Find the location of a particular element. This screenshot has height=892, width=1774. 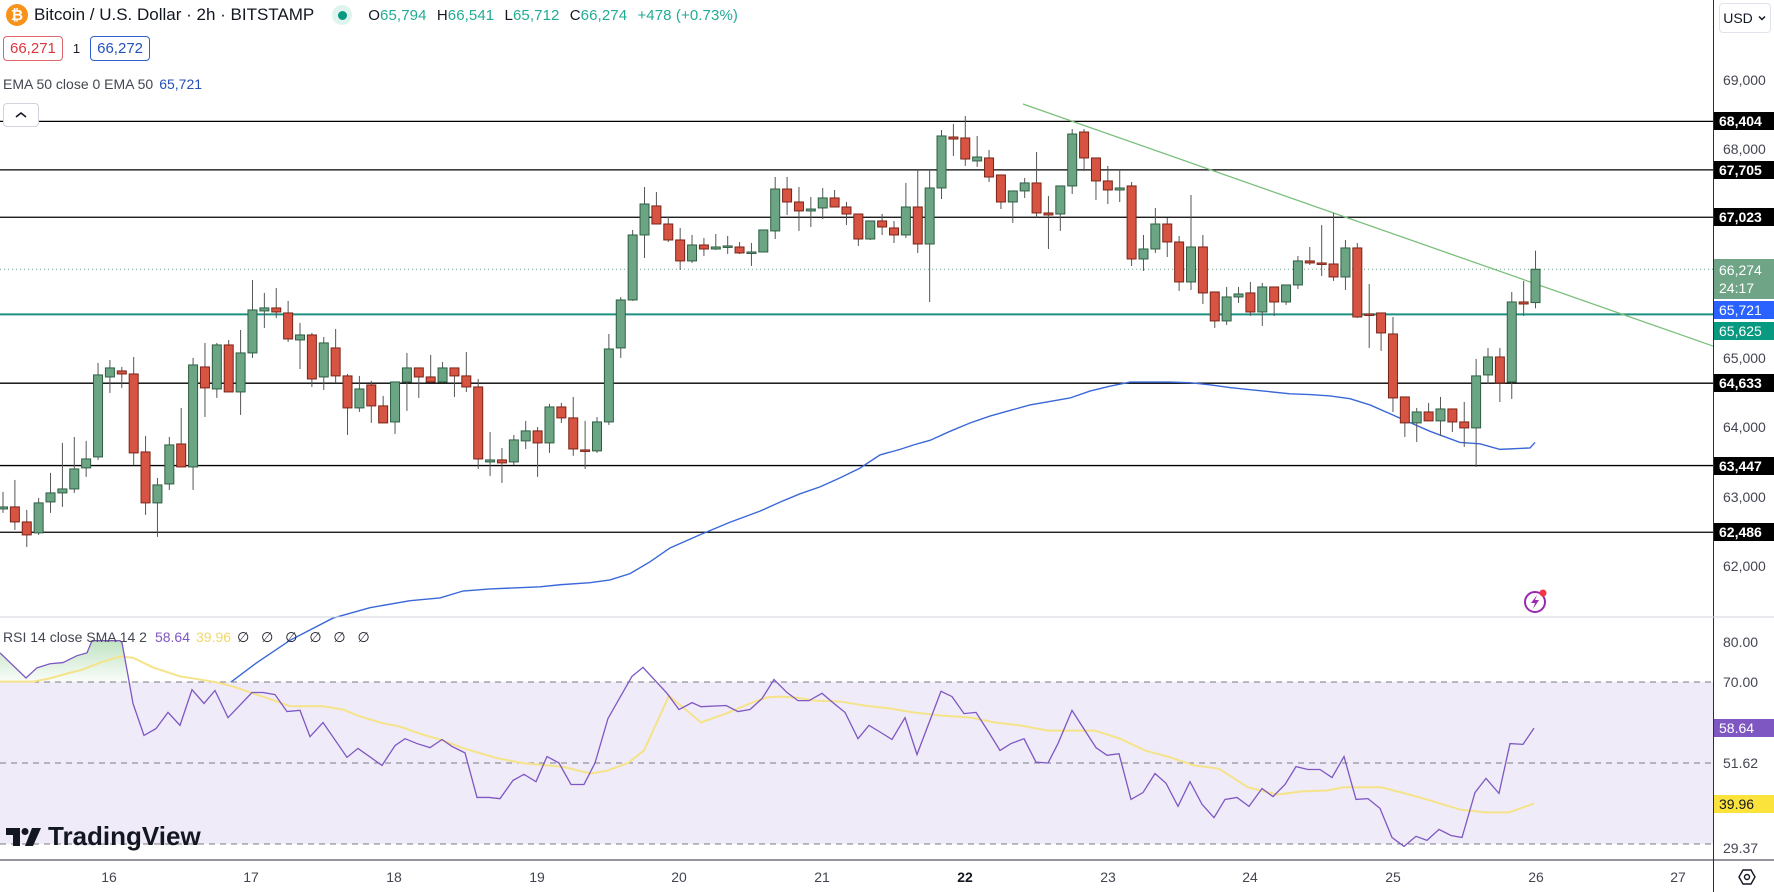

rsi-legend-value: 58.64 is located at coordinates (172, 637).